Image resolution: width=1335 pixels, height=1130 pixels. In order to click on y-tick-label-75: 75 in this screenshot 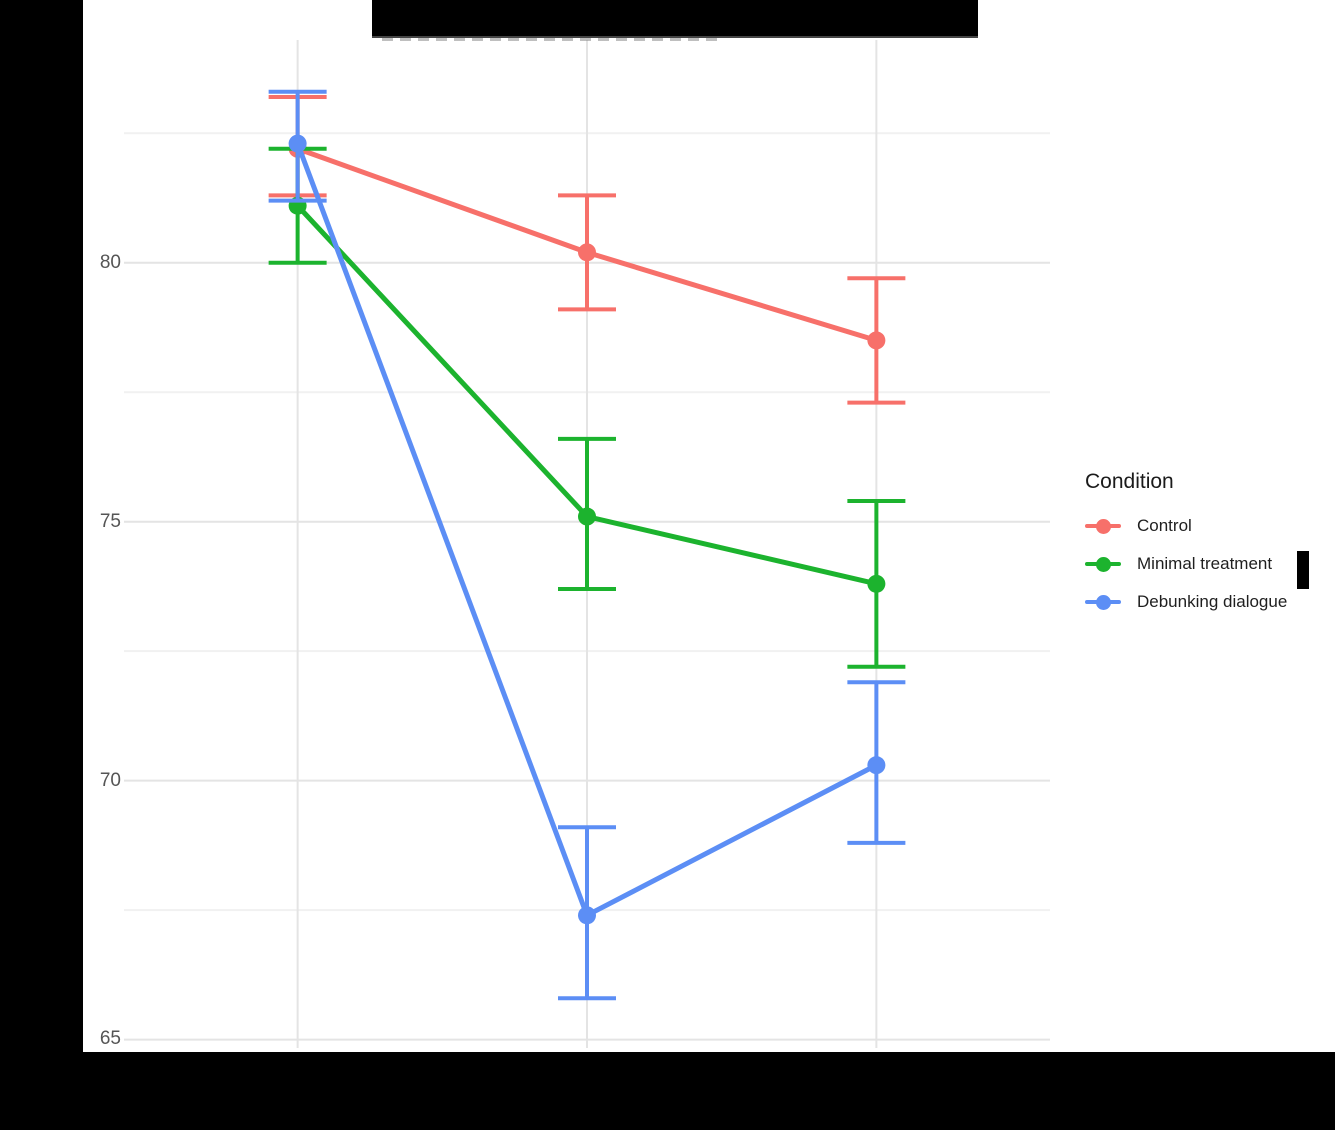, I will do `click(110, 521)`.